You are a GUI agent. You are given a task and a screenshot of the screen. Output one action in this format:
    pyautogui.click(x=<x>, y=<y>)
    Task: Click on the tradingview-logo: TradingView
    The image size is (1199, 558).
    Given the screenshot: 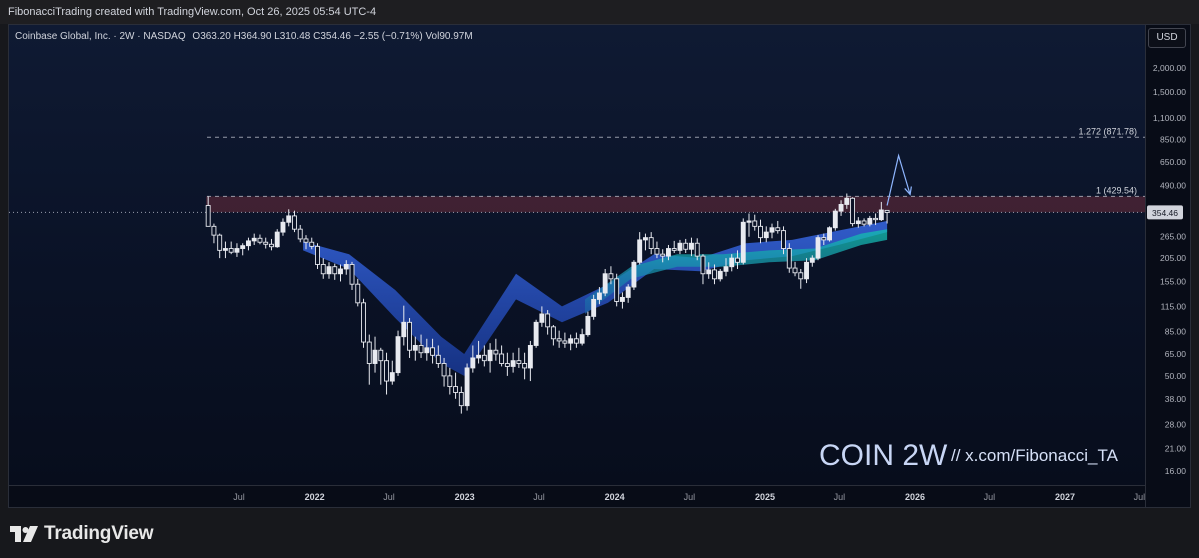 What is the action you would take?
    pyautogui.click(x=82, y=534)
    